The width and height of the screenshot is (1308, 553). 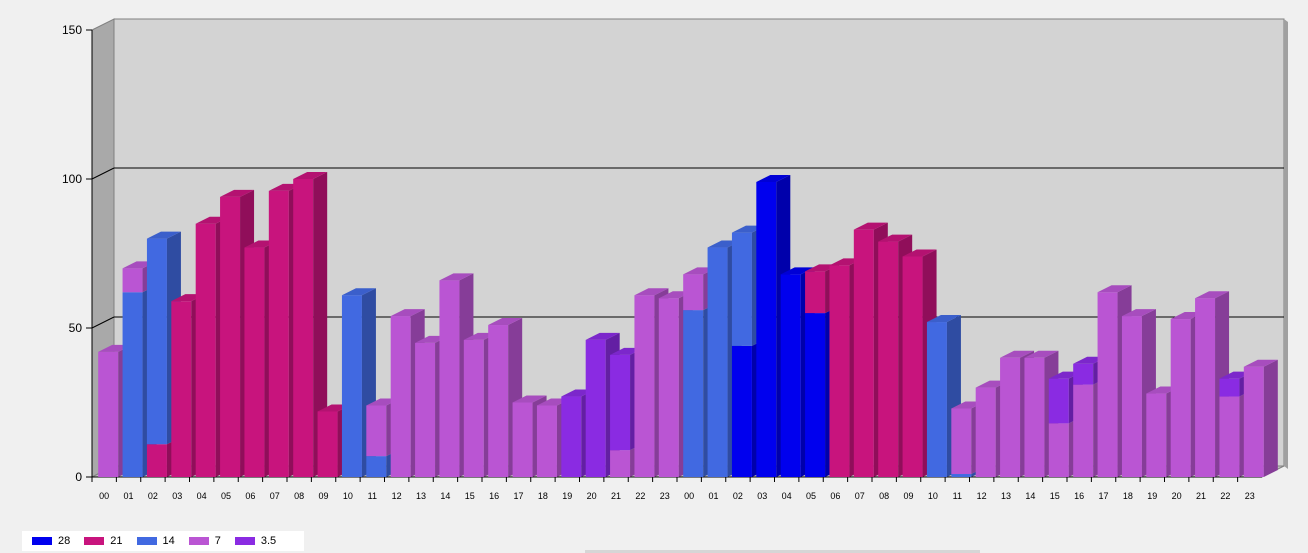 I want to click on legend-item: 28, so click(x=51, y=541).